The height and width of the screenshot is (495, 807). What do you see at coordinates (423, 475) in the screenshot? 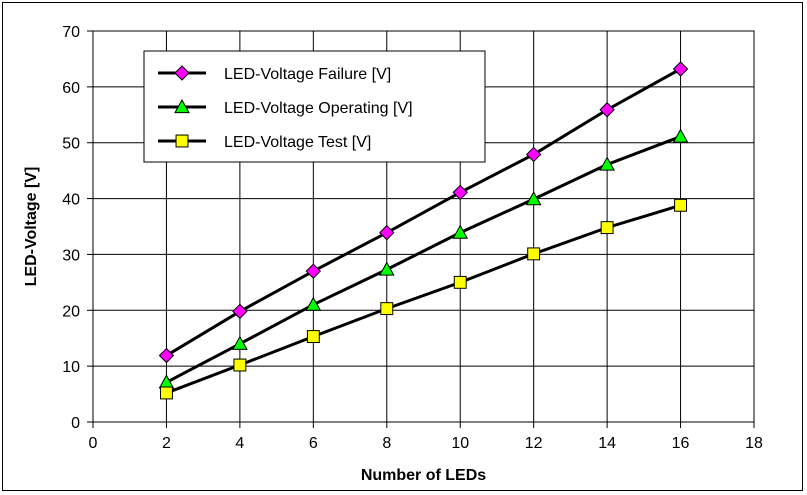
I see `x-axis-title: Number of LEDs` at bounding box center [423, 475].